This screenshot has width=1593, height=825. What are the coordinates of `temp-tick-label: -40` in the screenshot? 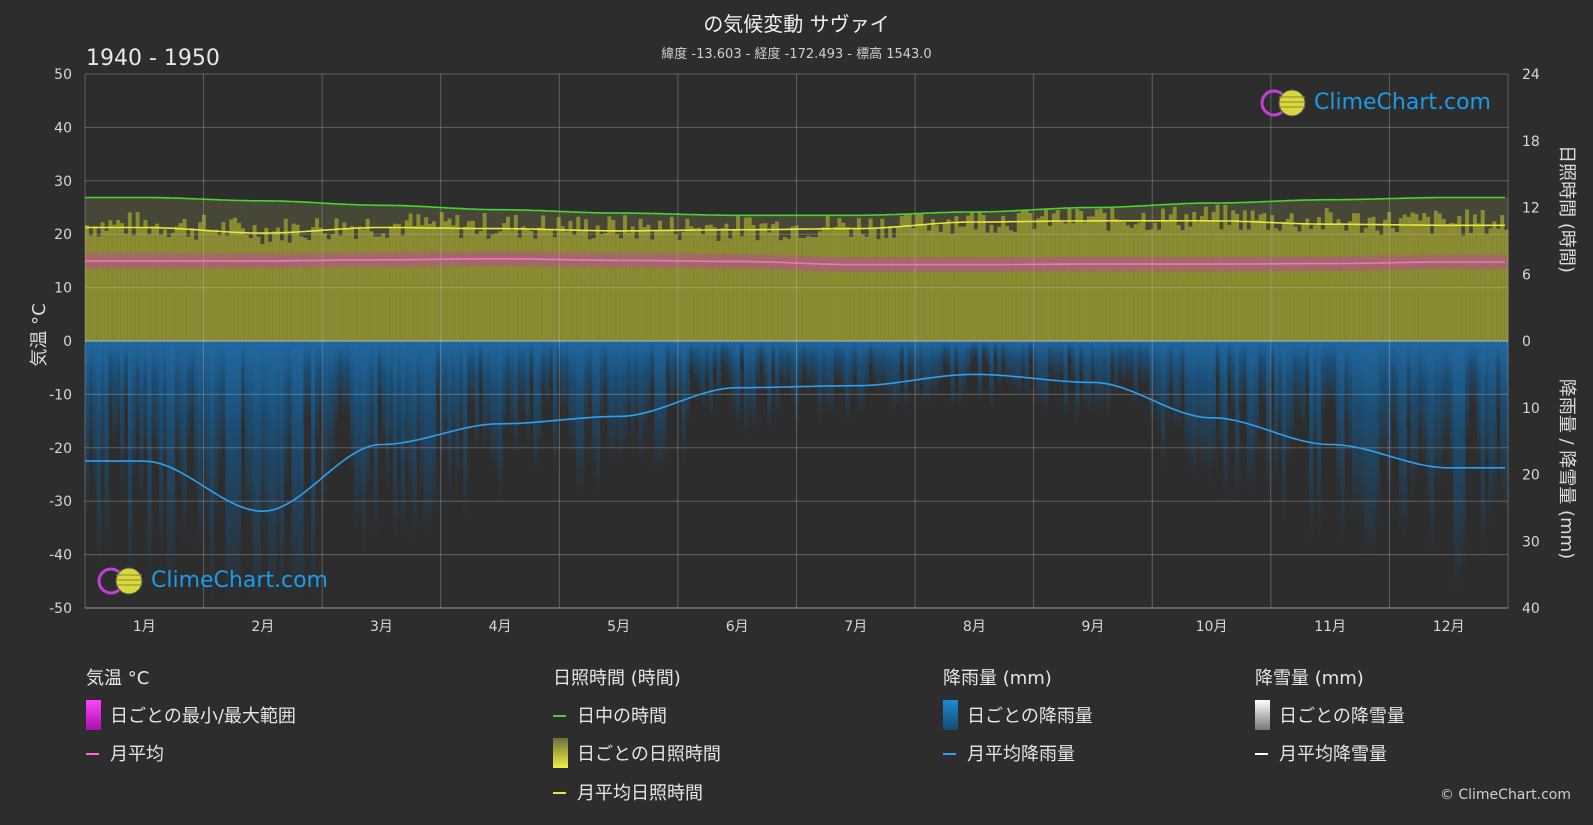 It's located at (60, 556).